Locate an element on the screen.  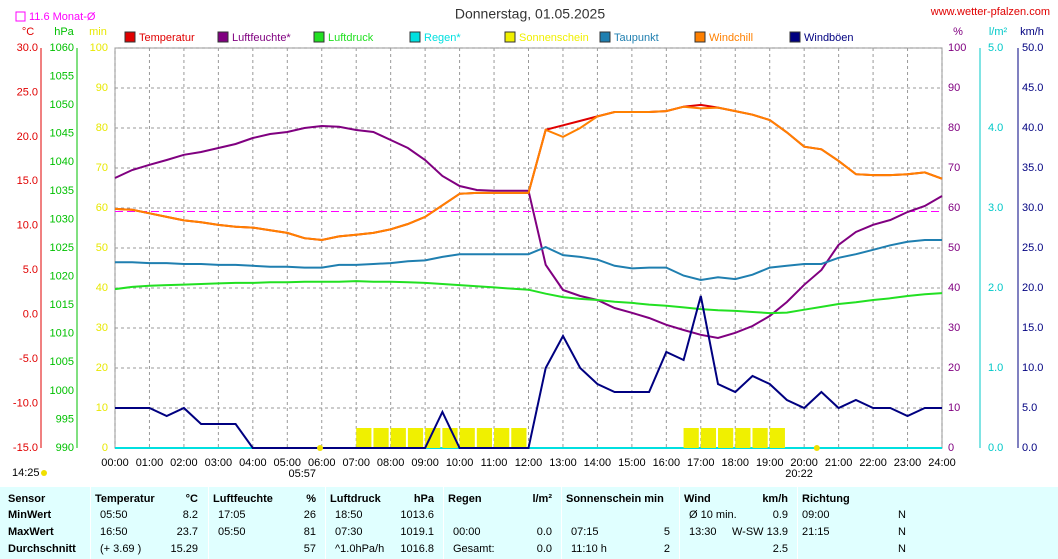
y-tick-label: 10 is located at coordinates (954, 408).